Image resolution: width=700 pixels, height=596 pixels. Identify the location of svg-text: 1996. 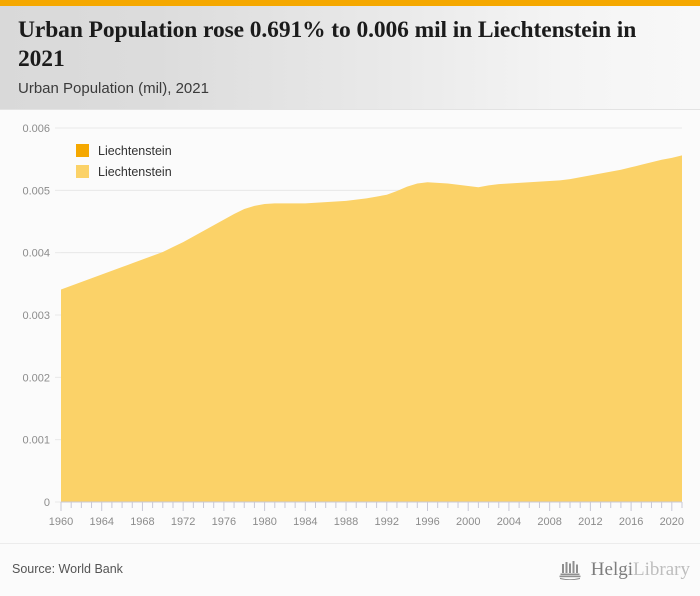
(427, 522).